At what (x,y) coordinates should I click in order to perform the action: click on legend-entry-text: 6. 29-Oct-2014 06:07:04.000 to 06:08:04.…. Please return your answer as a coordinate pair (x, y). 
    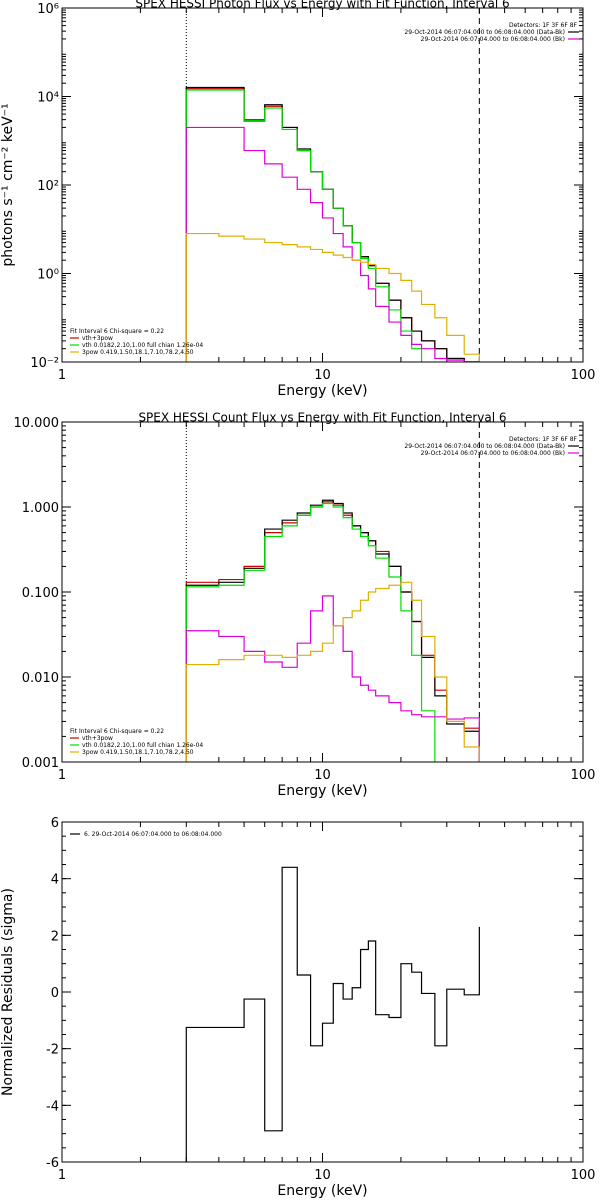
    Looking at the image, I should click on (153, 834).